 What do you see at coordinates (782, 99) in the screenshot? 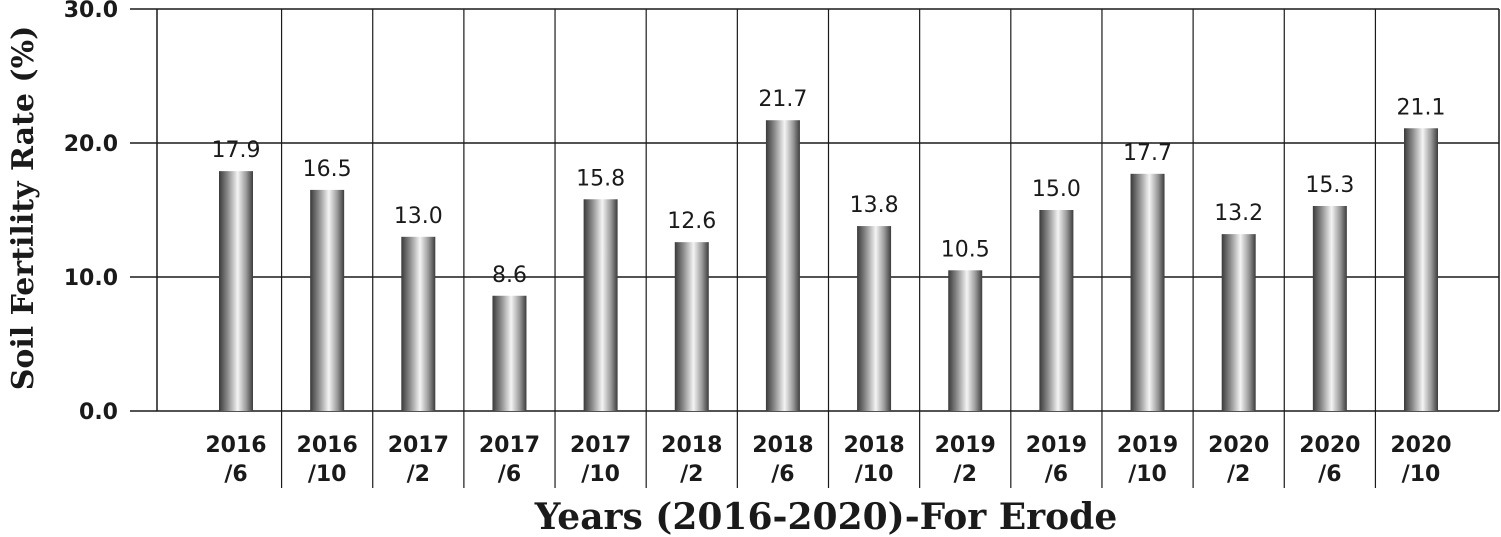
I see `data-label: 21.7` at bounding box center [782, 99].